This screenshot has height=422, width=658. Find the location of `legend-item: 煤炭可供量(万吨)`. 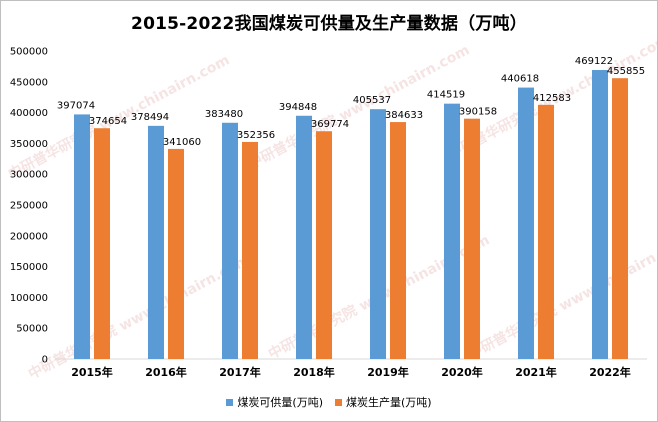

legend-item: 煤炭可供量(万吨) is located at coordinates (274, 402).